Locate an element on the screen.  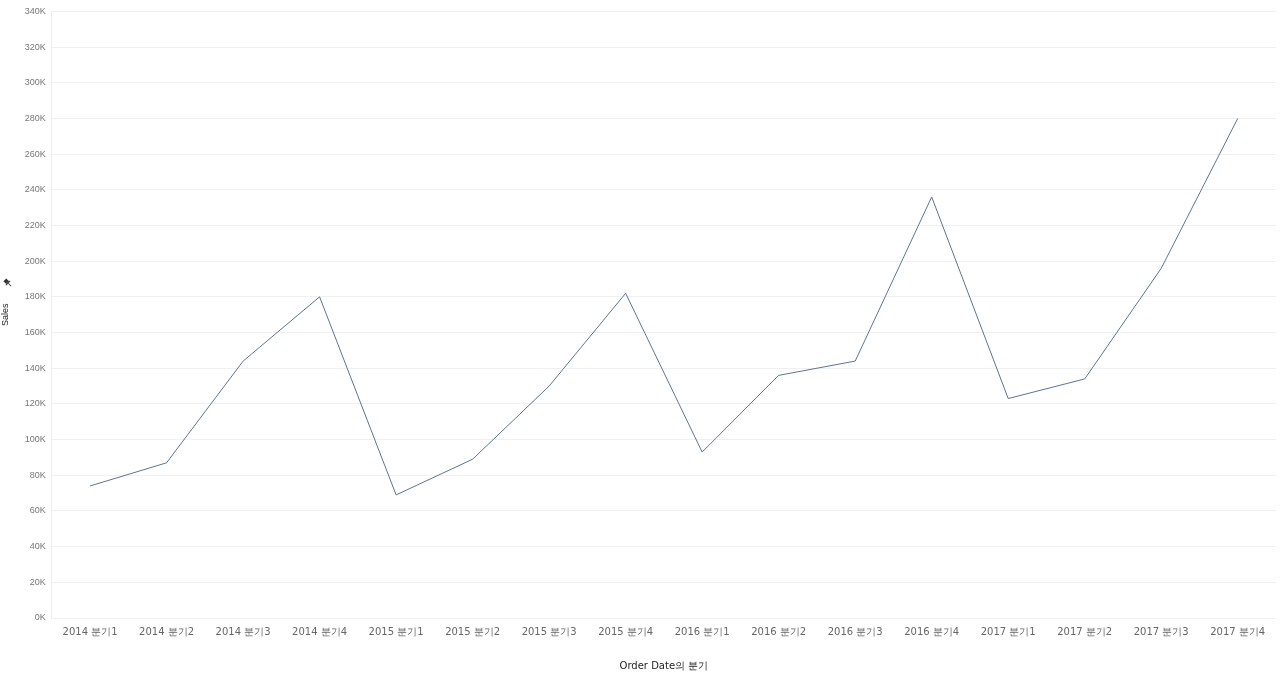
x-tick-label: 2017 분기3 is located at coordinates (1161, 631).